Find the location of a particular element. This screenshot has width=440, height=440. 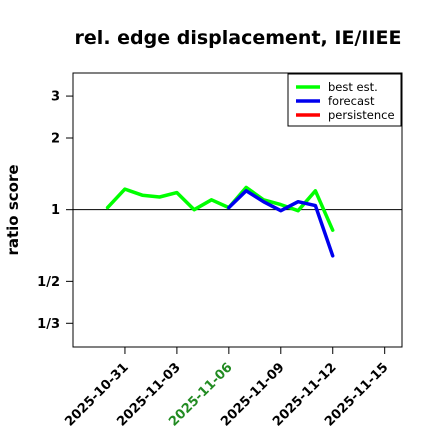

y-tick-label: 1/3 is located at coordinates (48, 324).